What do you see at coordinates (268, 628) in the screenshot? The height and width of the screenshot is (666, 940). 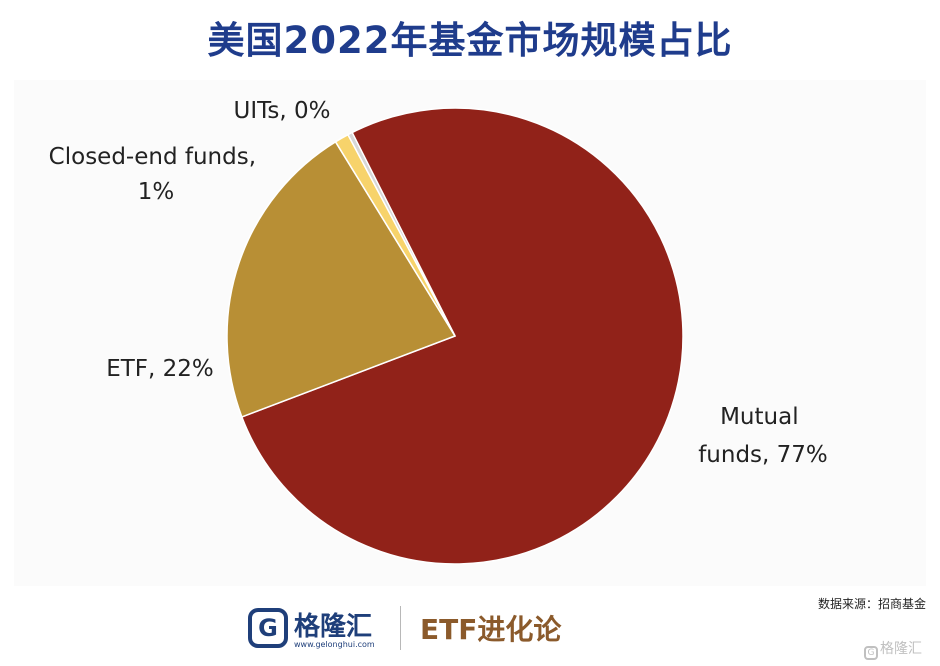 I see `gelonghui-logo-icon: G` at bounding box center [268, 628].